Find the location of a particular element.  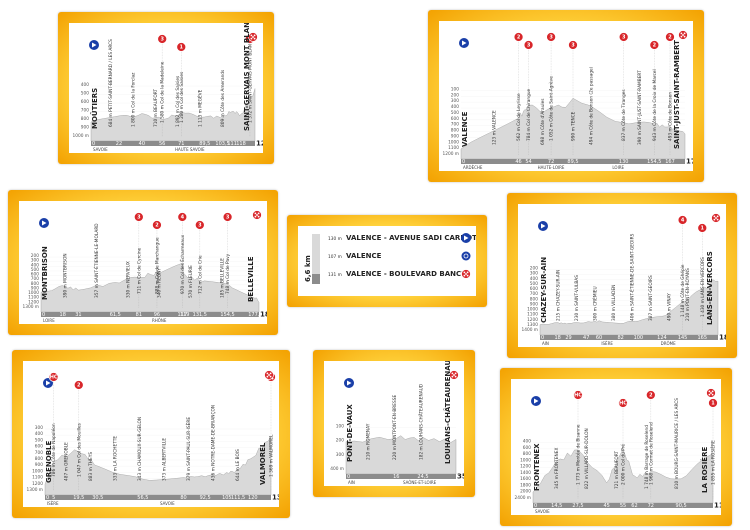

x-tick-label: 40 is located at coordinates (142, 144).